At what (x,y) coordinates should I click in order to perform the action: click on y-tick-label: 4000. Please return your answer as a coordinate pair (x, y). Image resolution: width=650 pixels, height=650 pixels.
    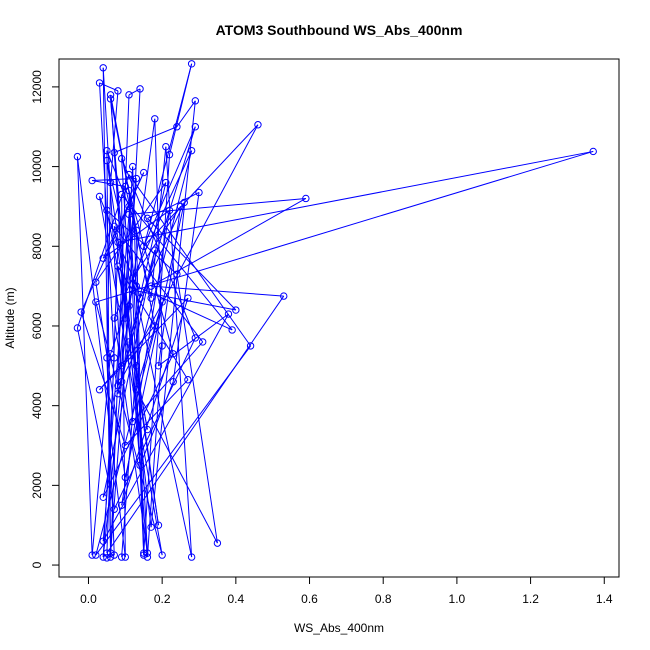
    Looking at the image, I should click on (37, 405).